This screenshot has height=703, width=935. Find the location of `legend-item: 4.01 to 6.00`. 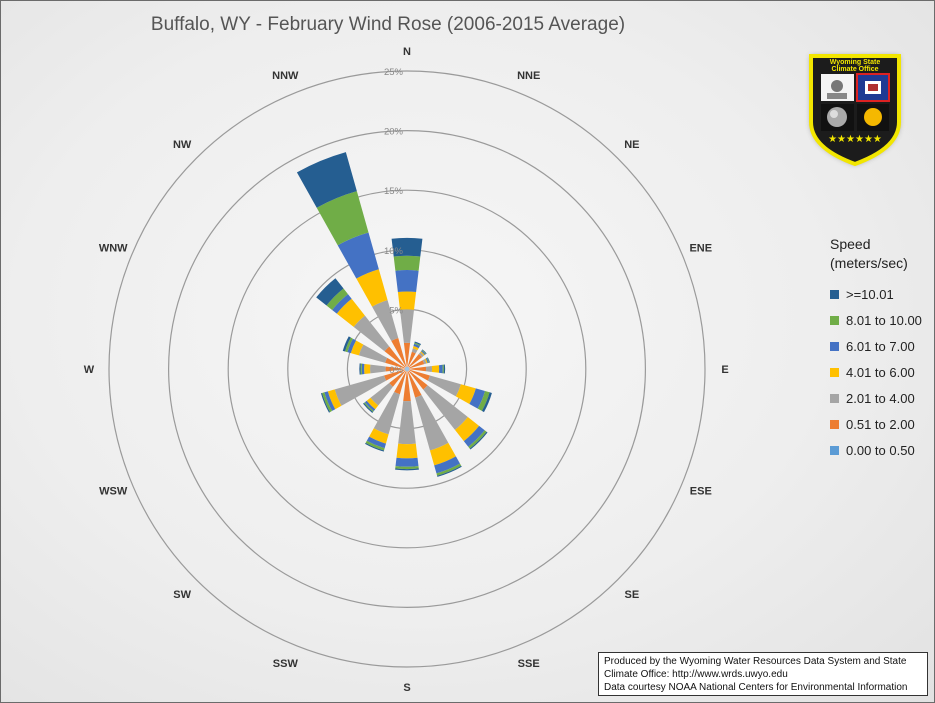

legend-item: 4.01 to 6.00 is located at coordinates (882, 372).